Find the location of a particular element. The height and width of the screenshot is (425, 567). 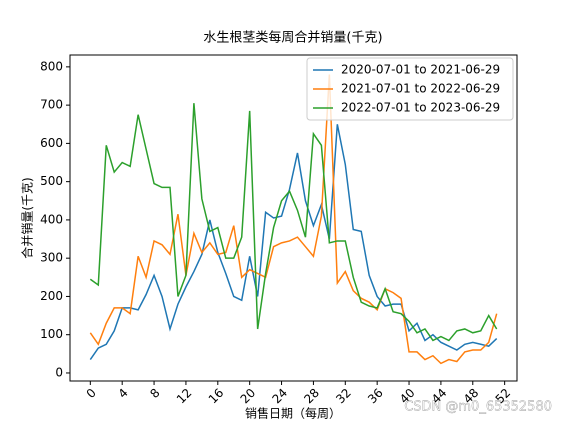

y-tick-label: 700 is located at coordinates (51, 105).